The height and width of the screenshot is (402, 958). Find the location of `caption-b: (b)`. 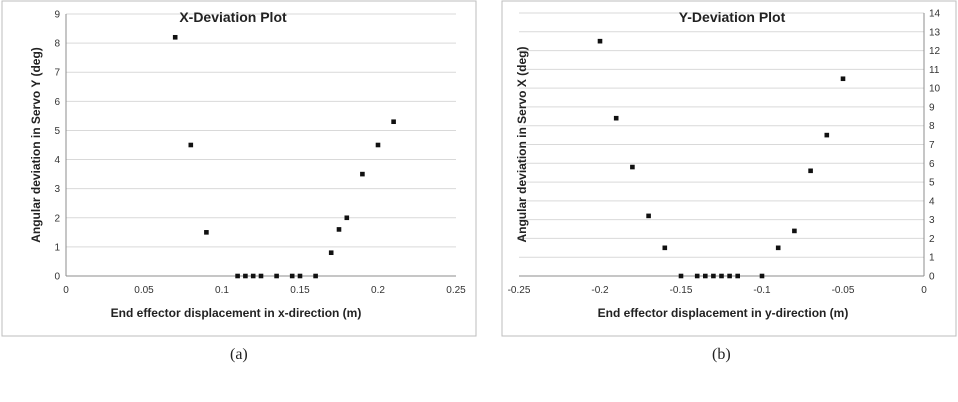

caption-b: (b) is located at coordinates (721, 354).